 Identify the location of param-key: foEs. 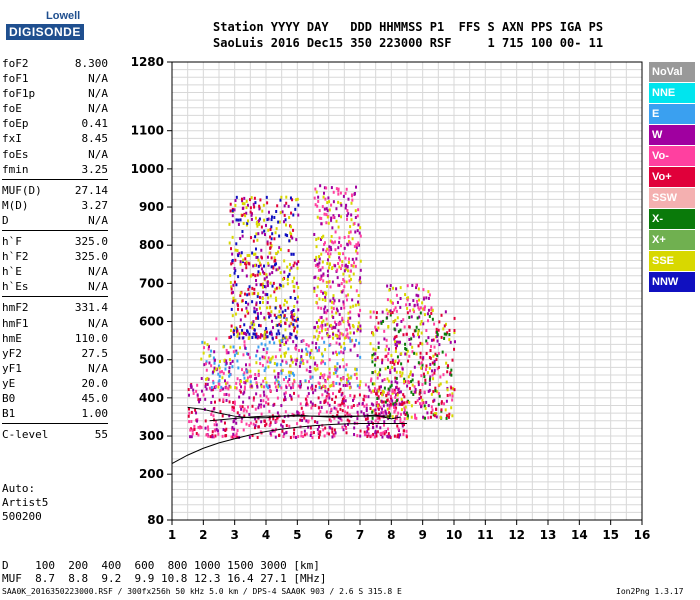
(15, 154).